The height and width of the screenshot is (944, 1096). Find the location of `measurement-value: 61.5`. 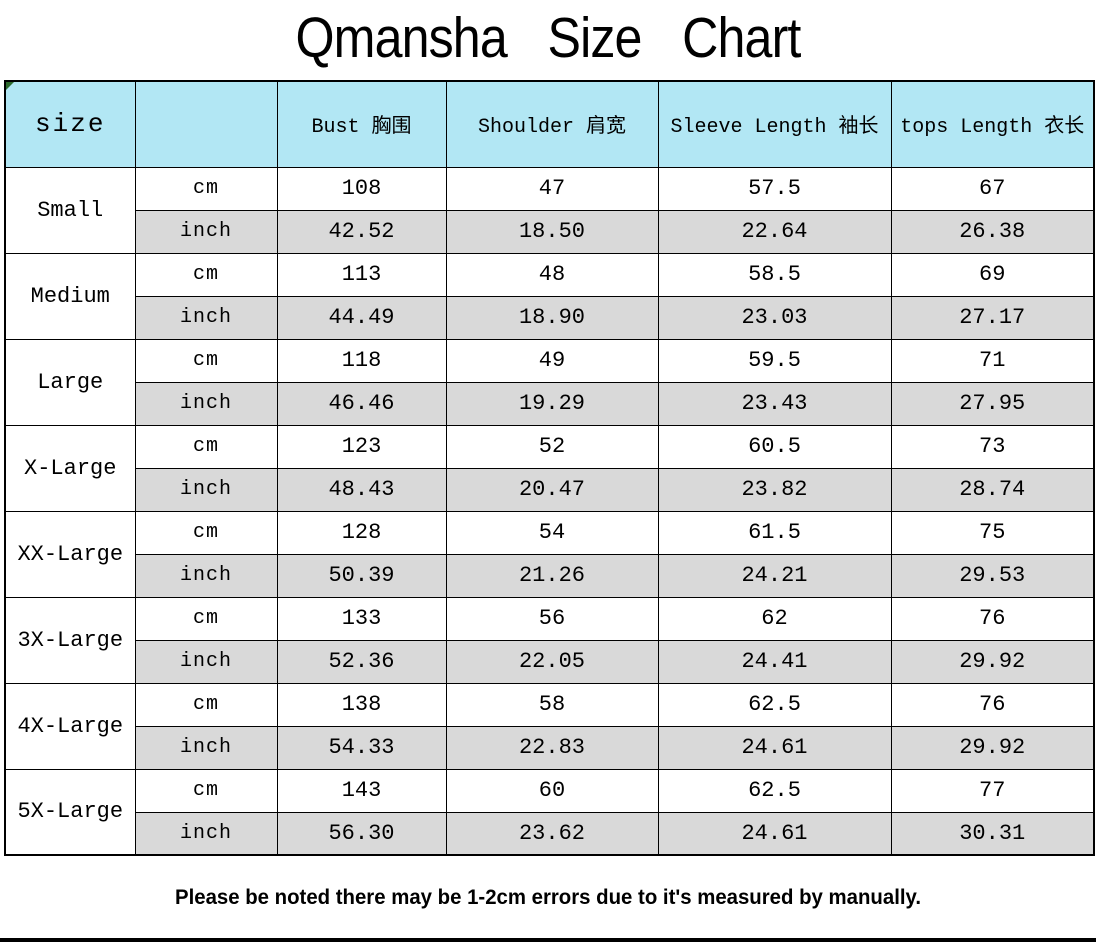

measurement-value: 61.5 is located at coordinates (774, 532).